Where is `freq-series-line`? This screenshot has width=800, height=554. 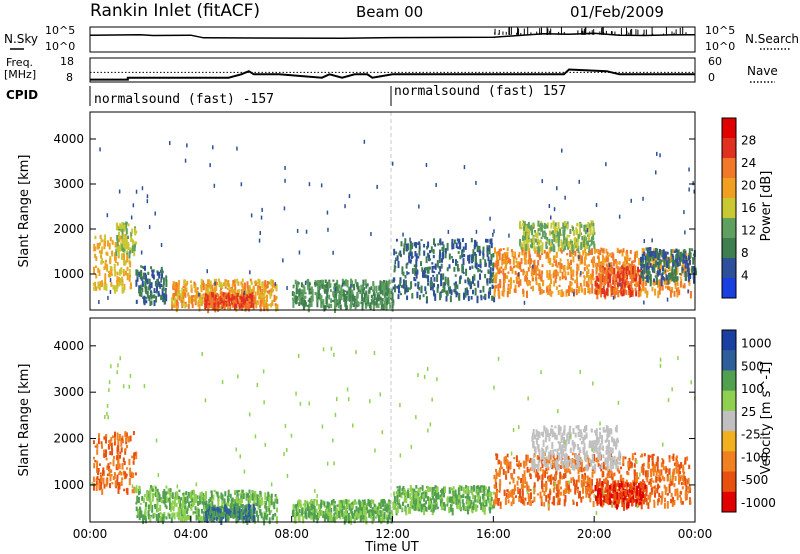 freq-series-line is located at coordinates (392, 74).